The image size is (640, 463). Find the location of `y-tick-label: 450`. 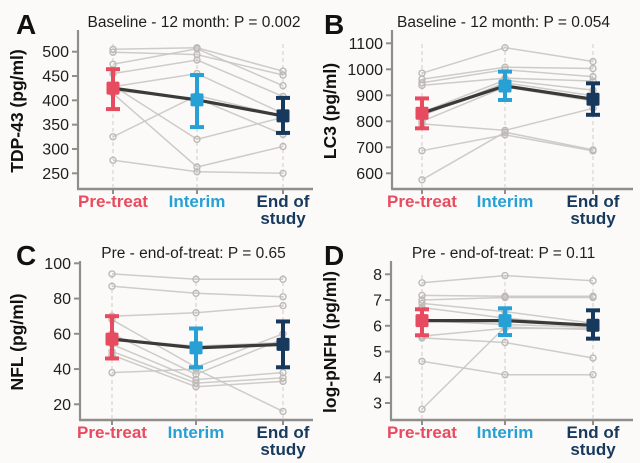

y-tick-label: 450 is located at coordinates (55, 77).